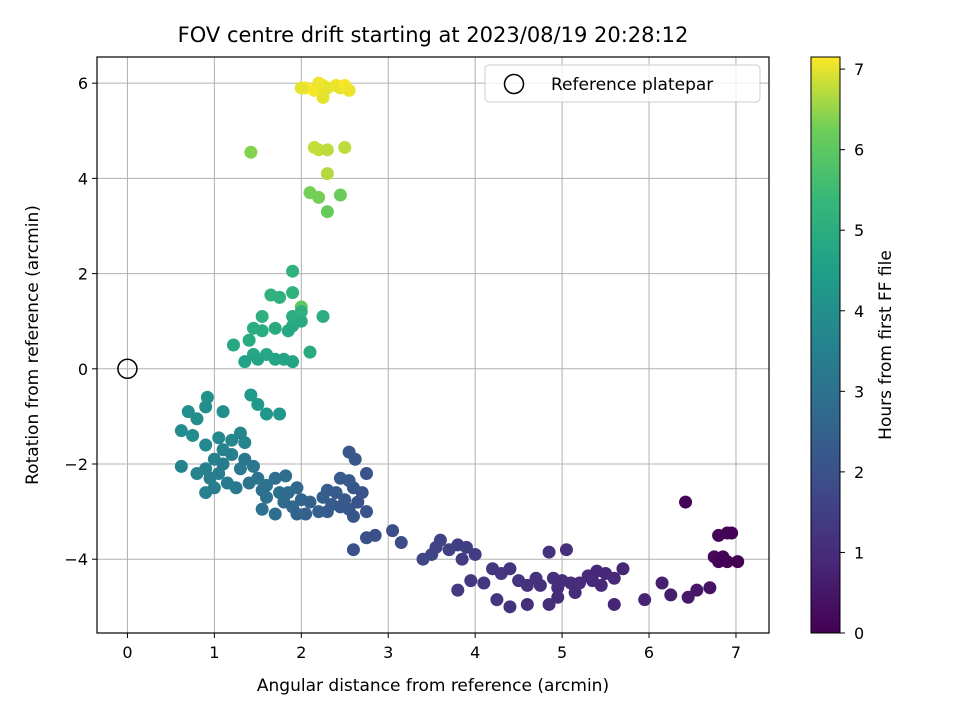  I want to click on x-tick-label: 4, so click(475, 652).